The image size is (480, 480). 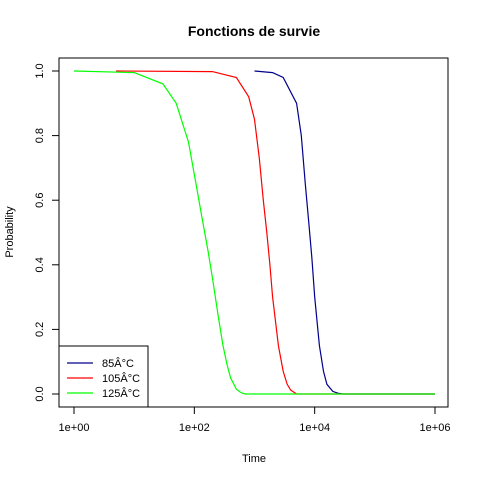 What do you see at coordinates (40, 264) in the screenshot?
I see `y-tick-label: 0.4` at bounding box center [40, 264].